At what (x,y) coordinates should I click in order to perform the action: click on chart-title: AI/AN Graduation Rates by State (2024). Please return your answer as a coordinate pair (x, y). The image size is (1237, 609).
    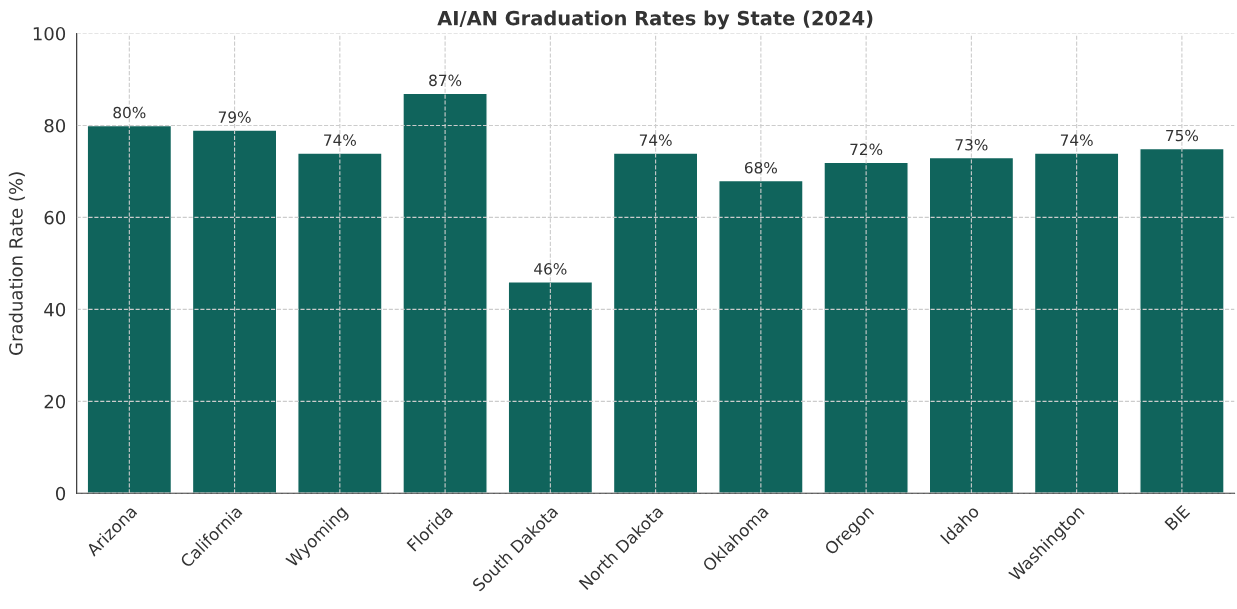
    Looking at the image, I should click on (655, 20).